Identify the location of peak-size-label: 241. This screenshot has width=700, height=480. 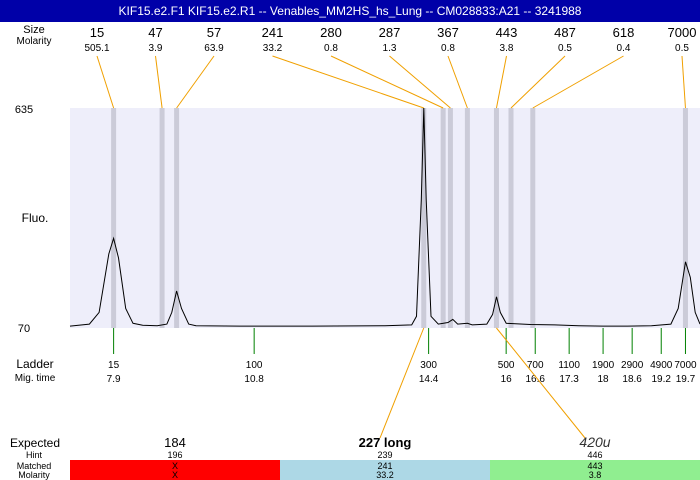
(273, 32).